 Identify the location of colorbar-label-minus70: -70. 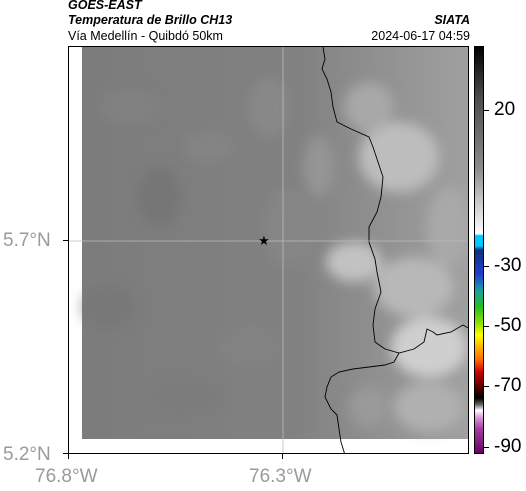
(508, 385).